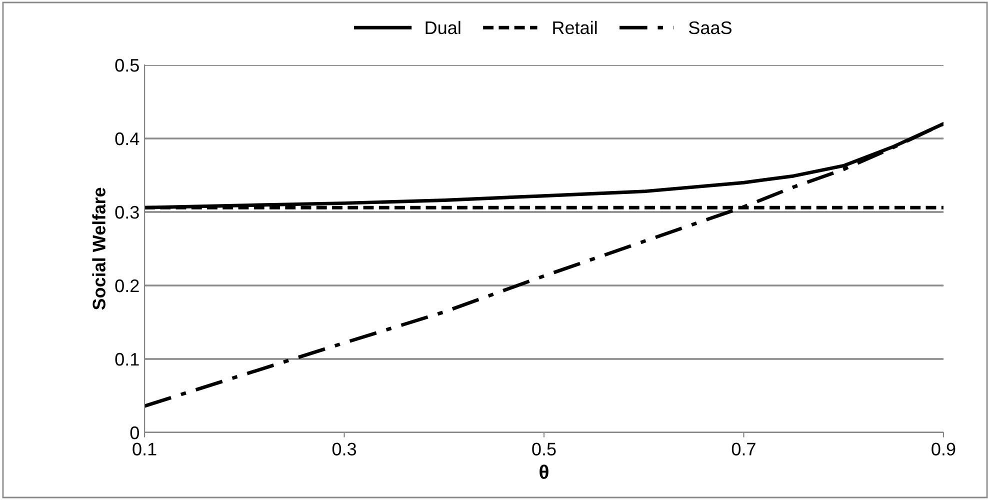 The image size is (990, 500). What do you see at coordinates (134, 433) in the screenshot?
I see `y-tick-label: 0` at bounding box center [134, 433].